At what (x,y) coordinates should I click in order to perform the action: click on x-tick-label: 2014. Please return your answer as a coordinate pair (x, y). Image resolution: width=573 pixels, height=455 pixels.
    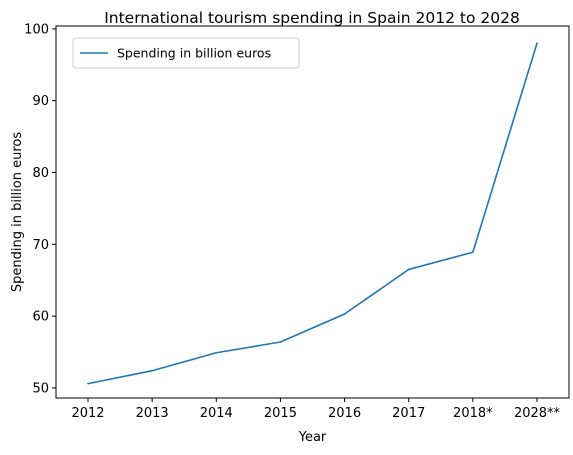
    Looking at the image, I should click on (216, 413).